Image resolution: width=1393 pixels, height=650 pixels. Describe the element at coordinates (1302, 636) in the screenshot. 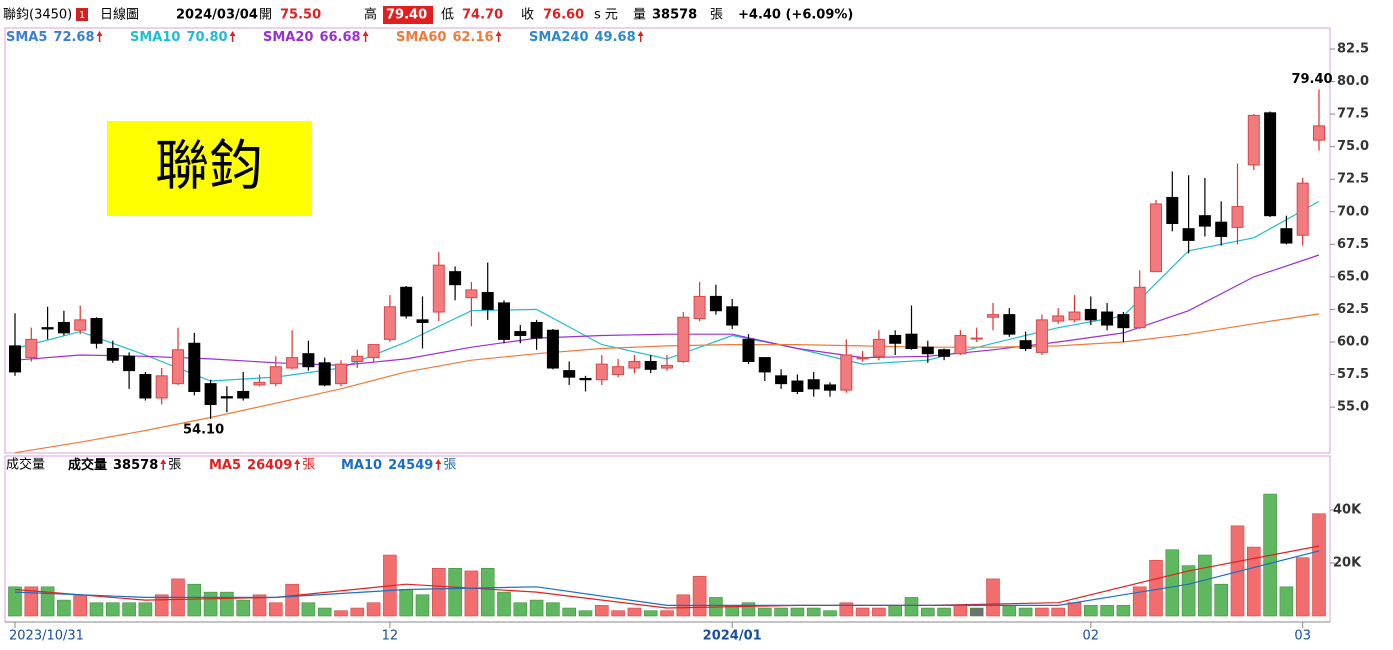

I see `x-tick-label: 03` at that location.